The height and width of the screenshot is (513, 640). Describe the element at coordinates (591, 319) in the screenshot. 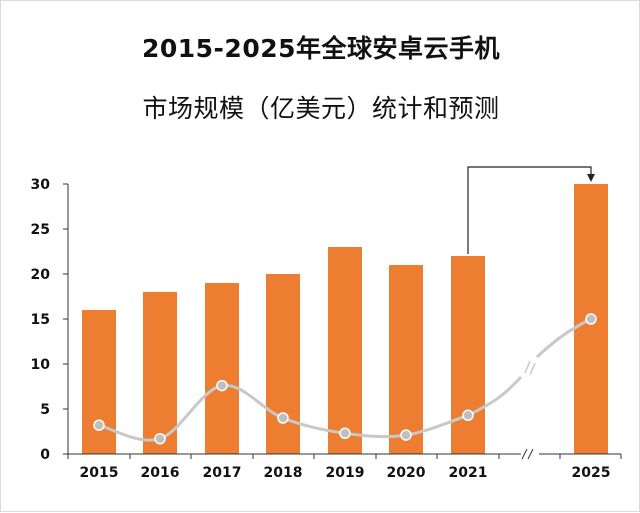

I see `line-point-2025` at that location.